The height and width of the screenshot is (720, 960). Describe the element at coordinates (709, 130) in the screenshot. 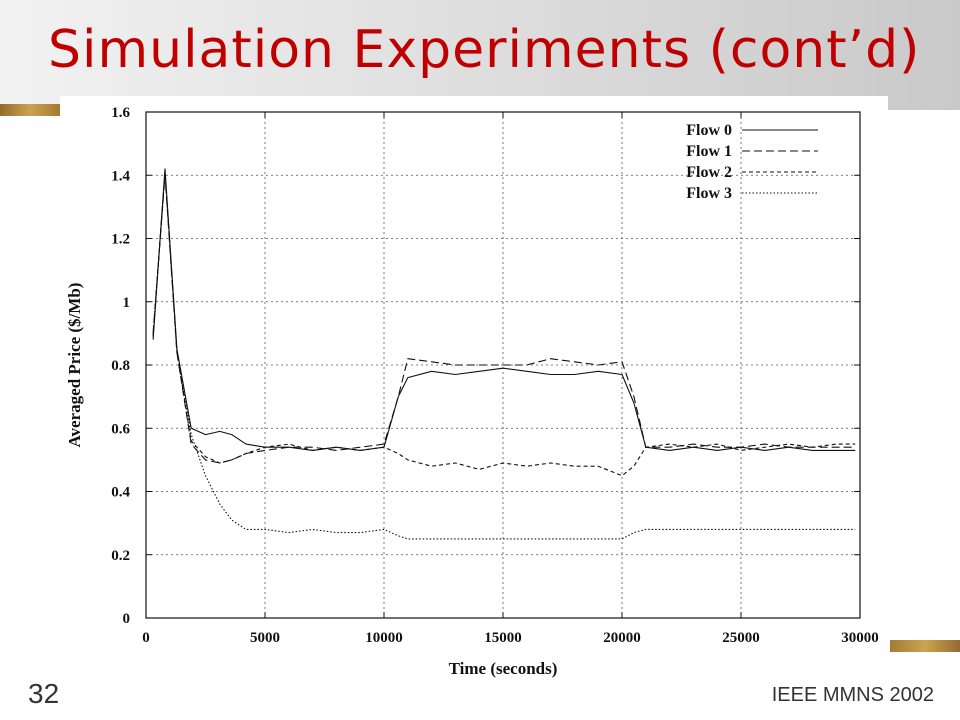

I see `legend-label-flow-0: Flow 0` at that location.